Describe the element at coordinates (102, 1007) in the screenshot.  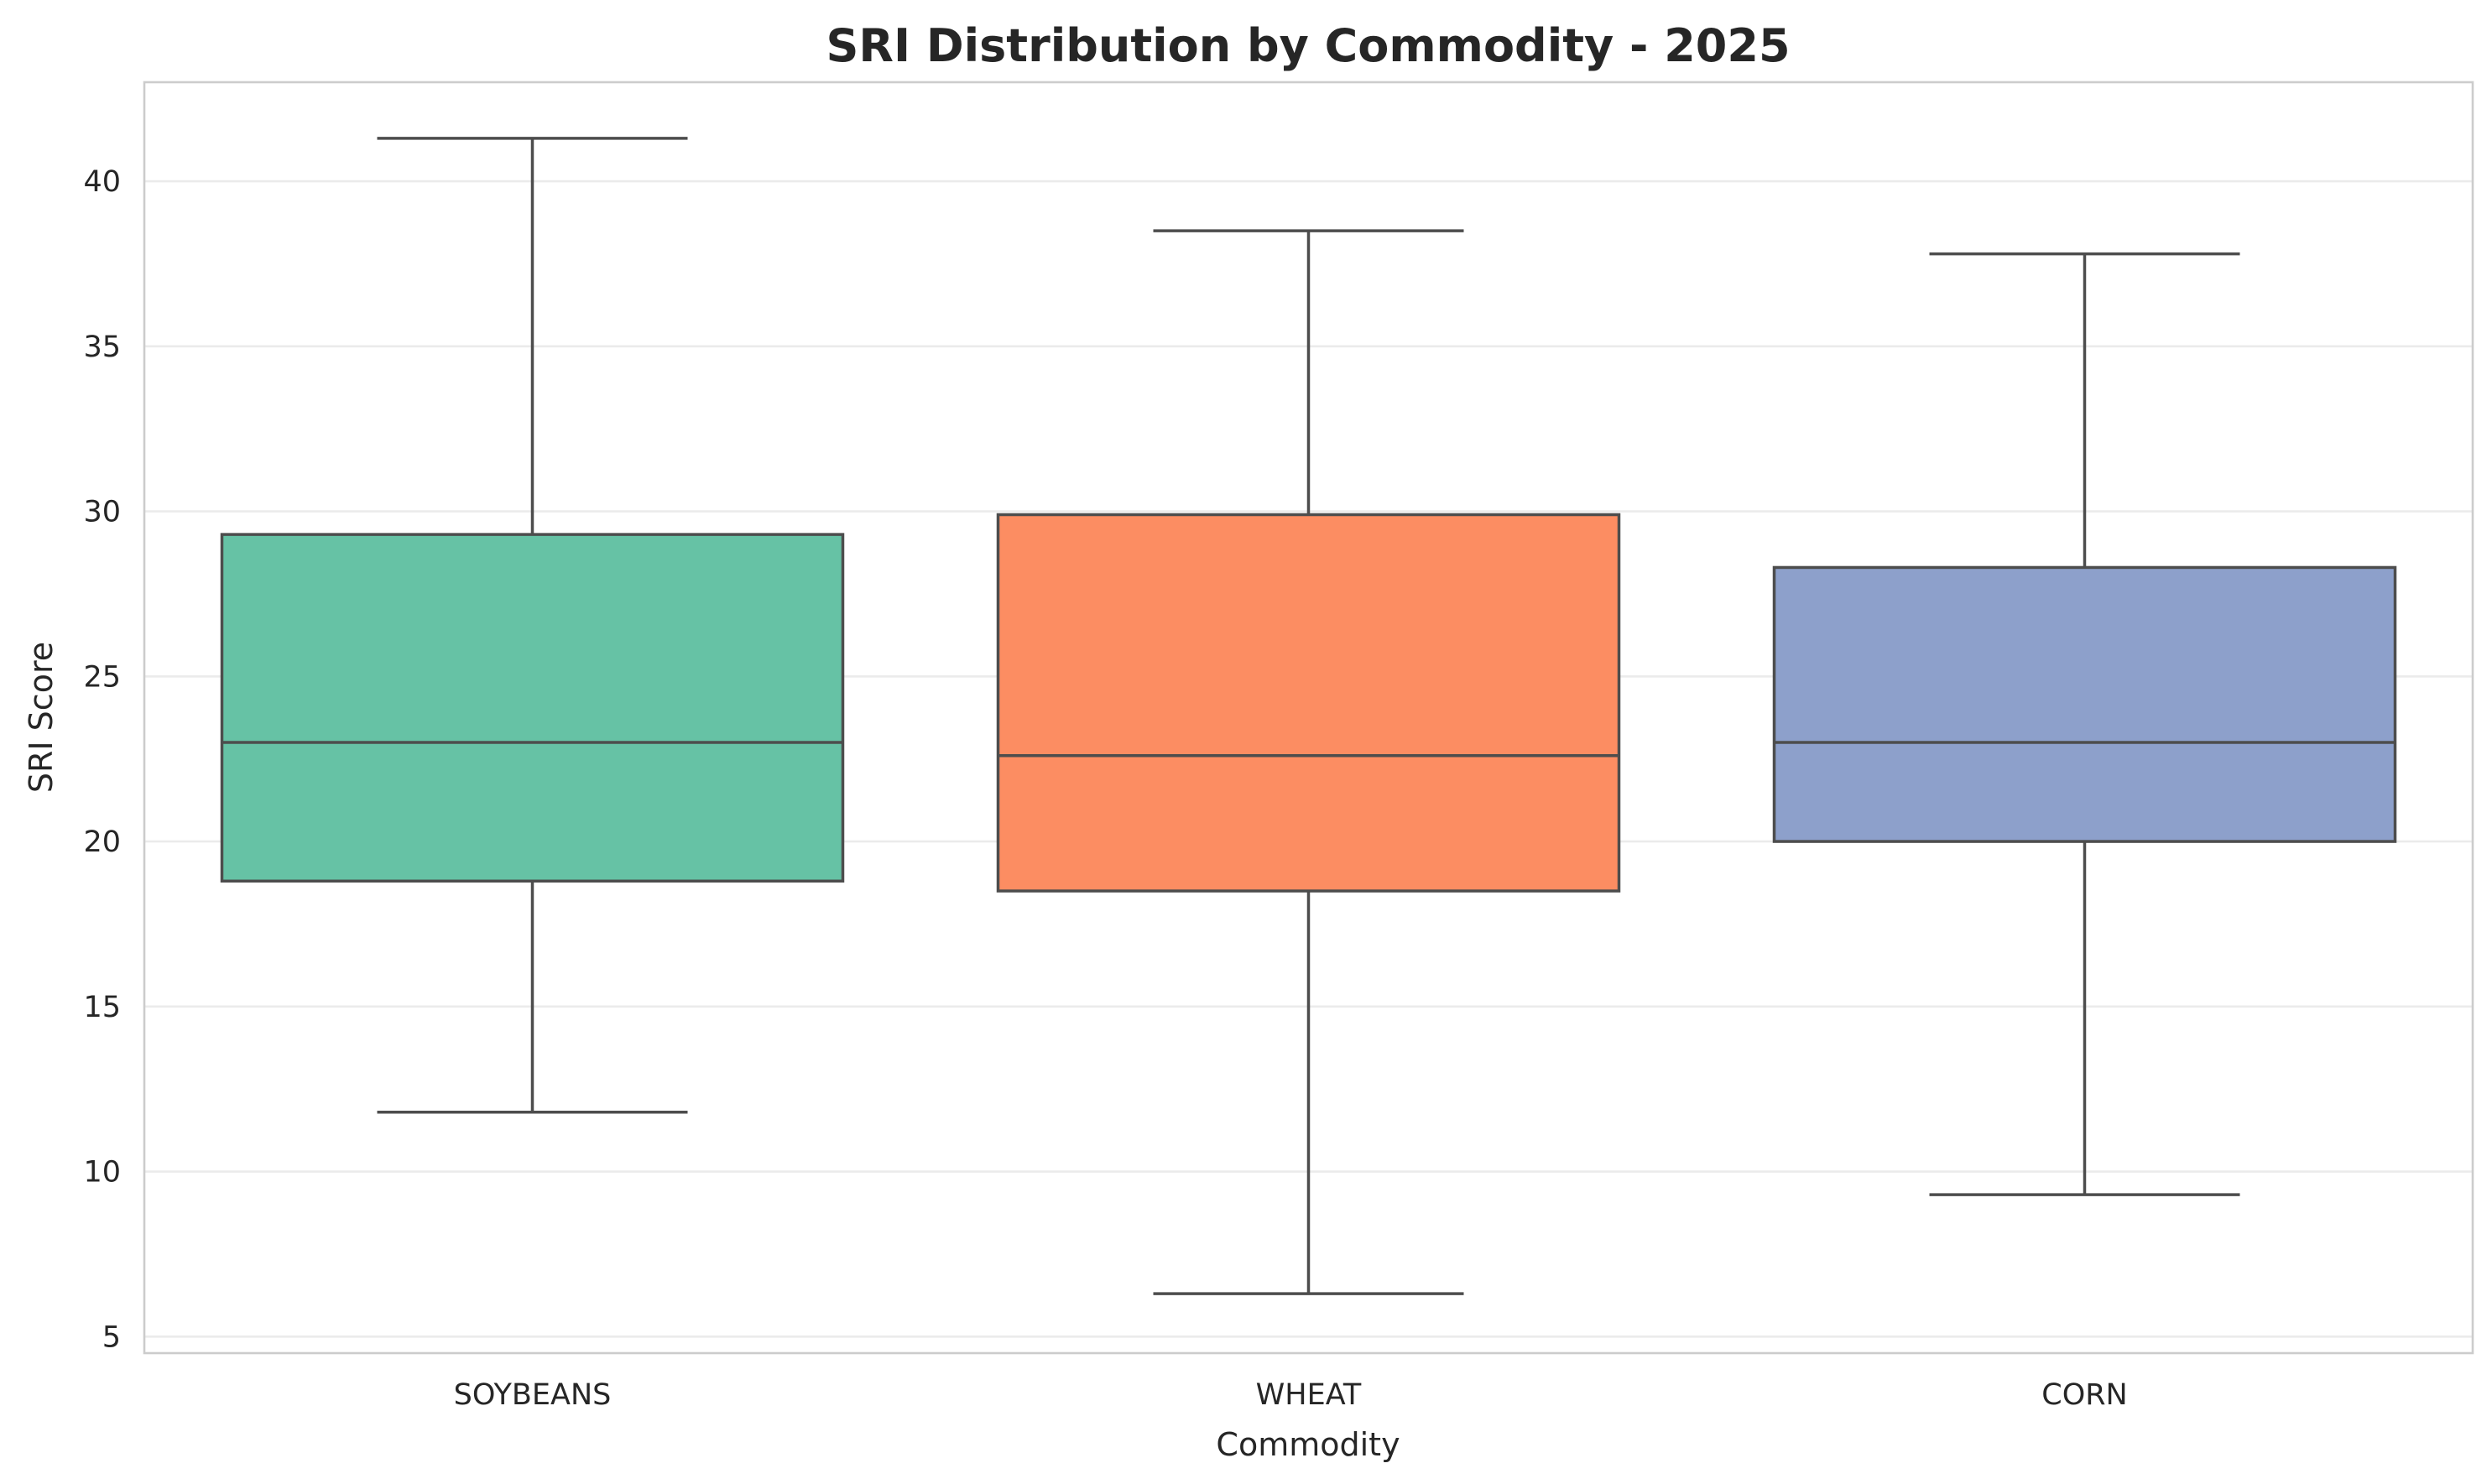
I see `y-tick-label: 15` at that location.